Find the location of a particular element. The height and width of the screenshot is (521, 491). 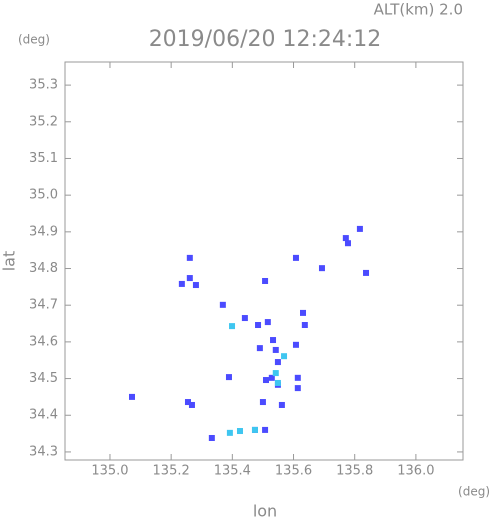

x-tick-label: 135.4 is located at coordinates (232, 471).